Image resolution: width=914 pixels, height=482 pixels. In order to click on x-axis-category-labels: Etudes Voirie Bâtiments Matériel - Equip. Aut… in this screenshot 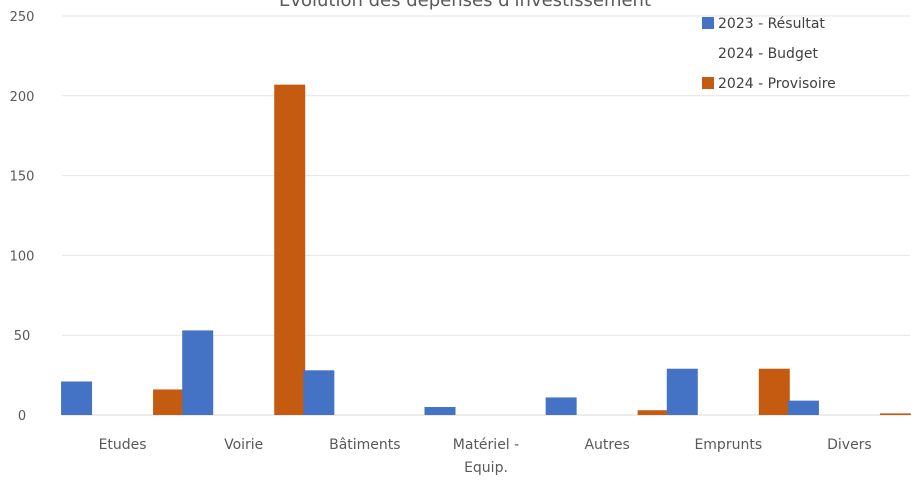, I will do `click(485, 456)`.